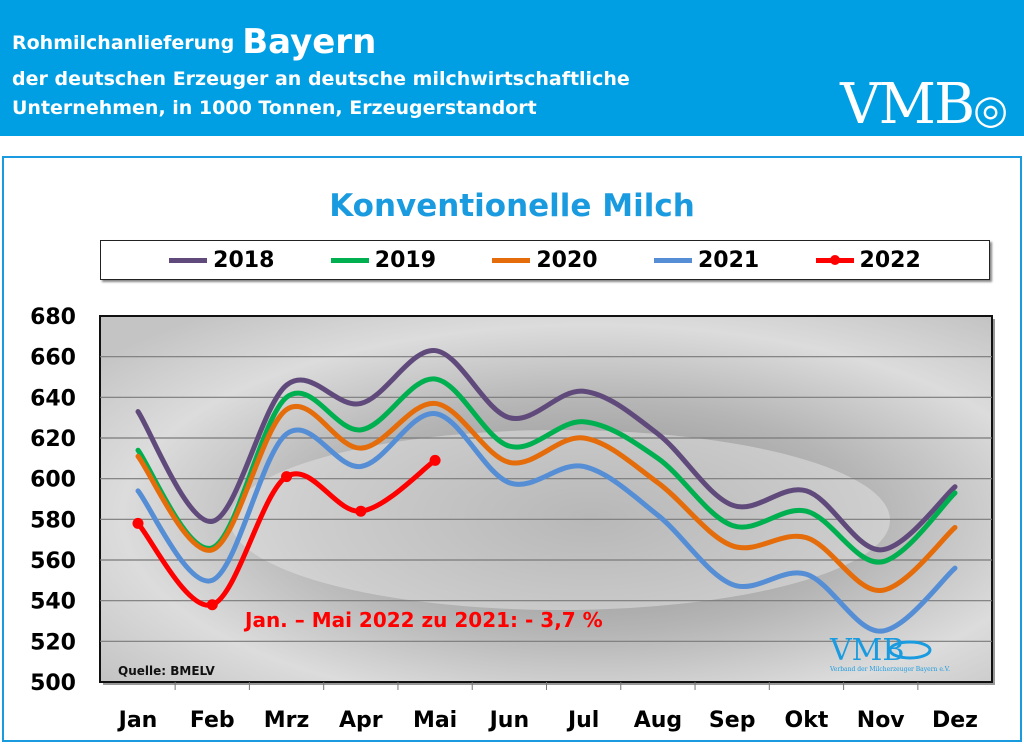  Describe the element at coordinates (53, 602) in the screenshot. I see `y-tick-label: 540` at that location.